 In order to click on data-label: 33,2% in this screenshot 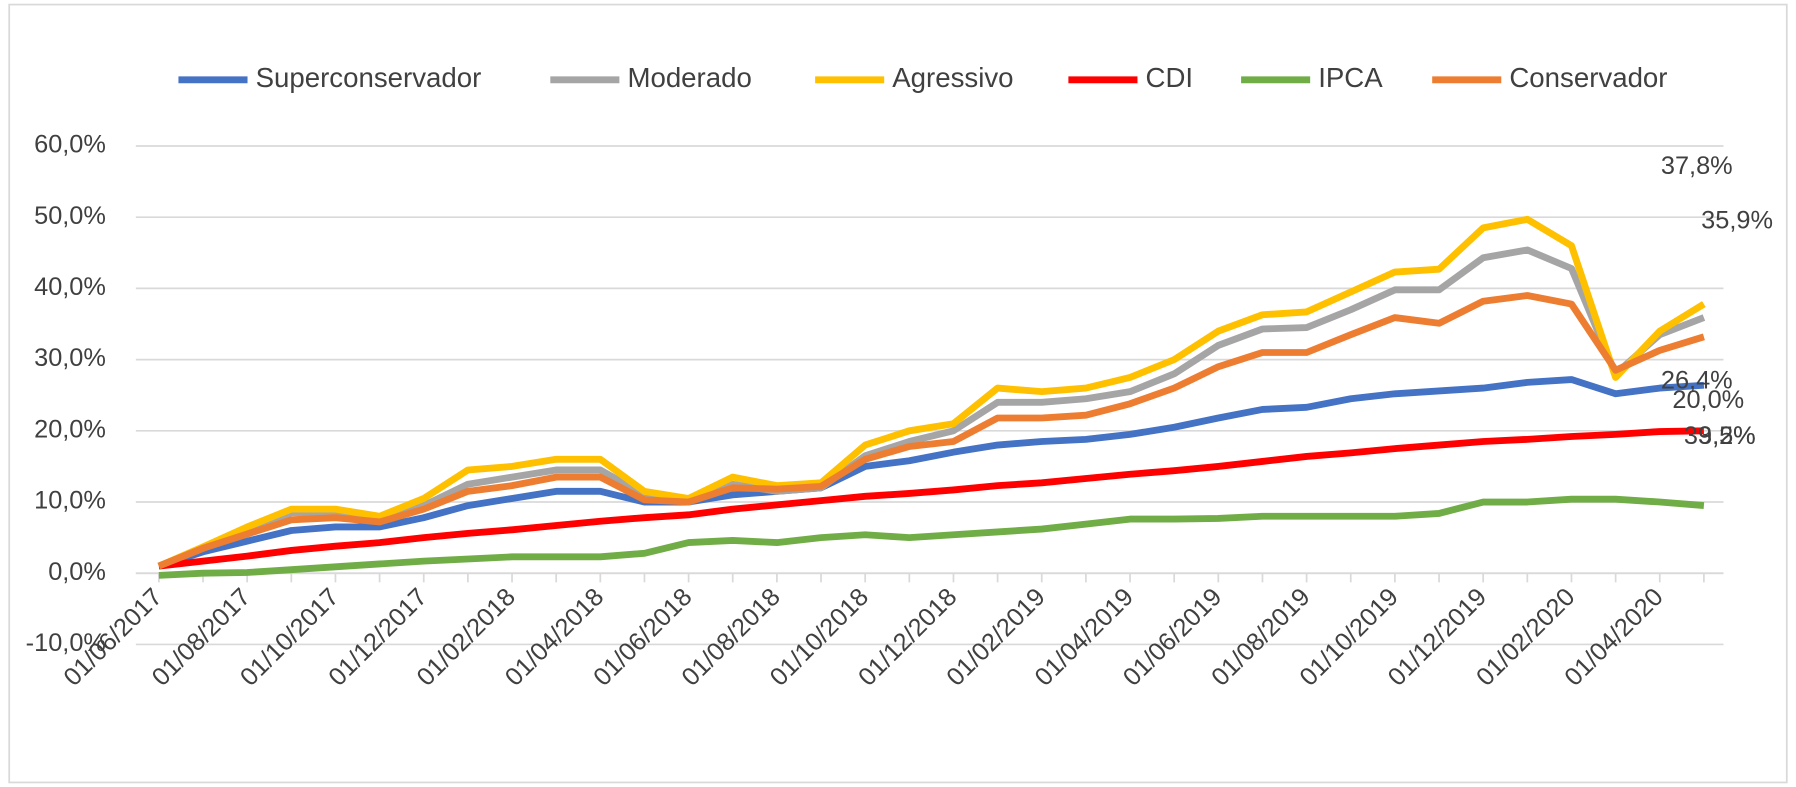, I will do `click(1720, 436)`.